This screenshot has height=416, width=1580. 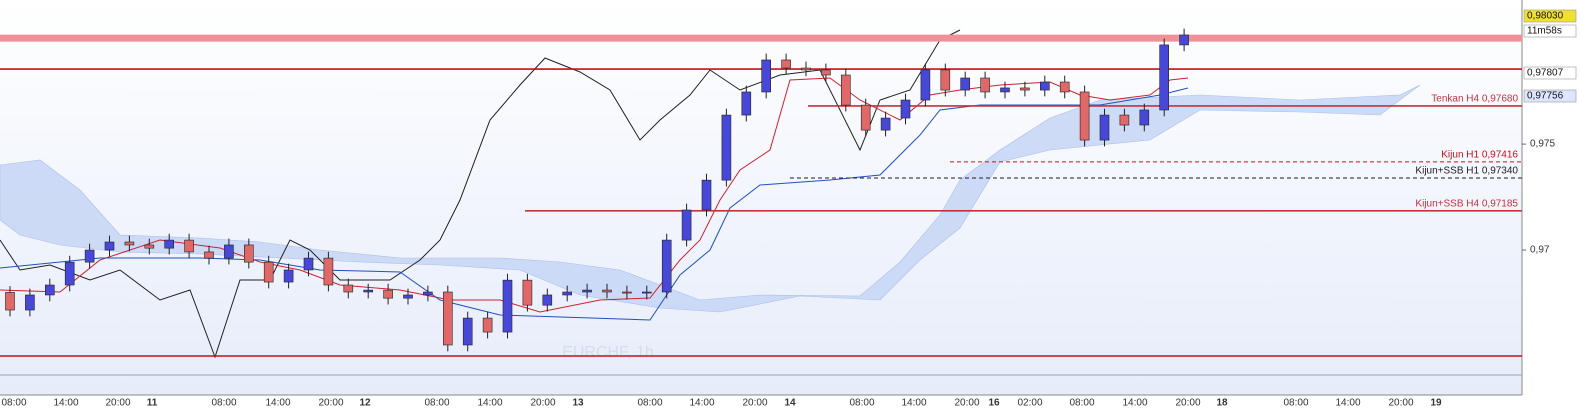 What do you see at coordinates (1545, 96) in the screenshot?
I see `price-tag-label: 0,97756` at bounding box center [1545, 96].